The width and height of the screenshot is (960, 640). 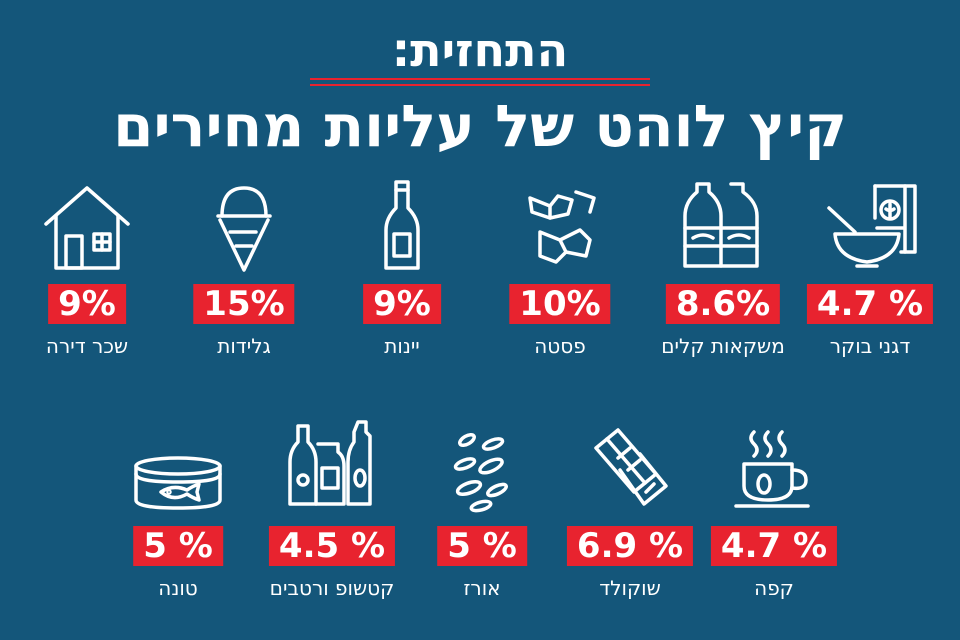 What do you see at coordinates (402, 346) in the screenshot?
I see `item-label: יינות` at bounding box center [402, 346].